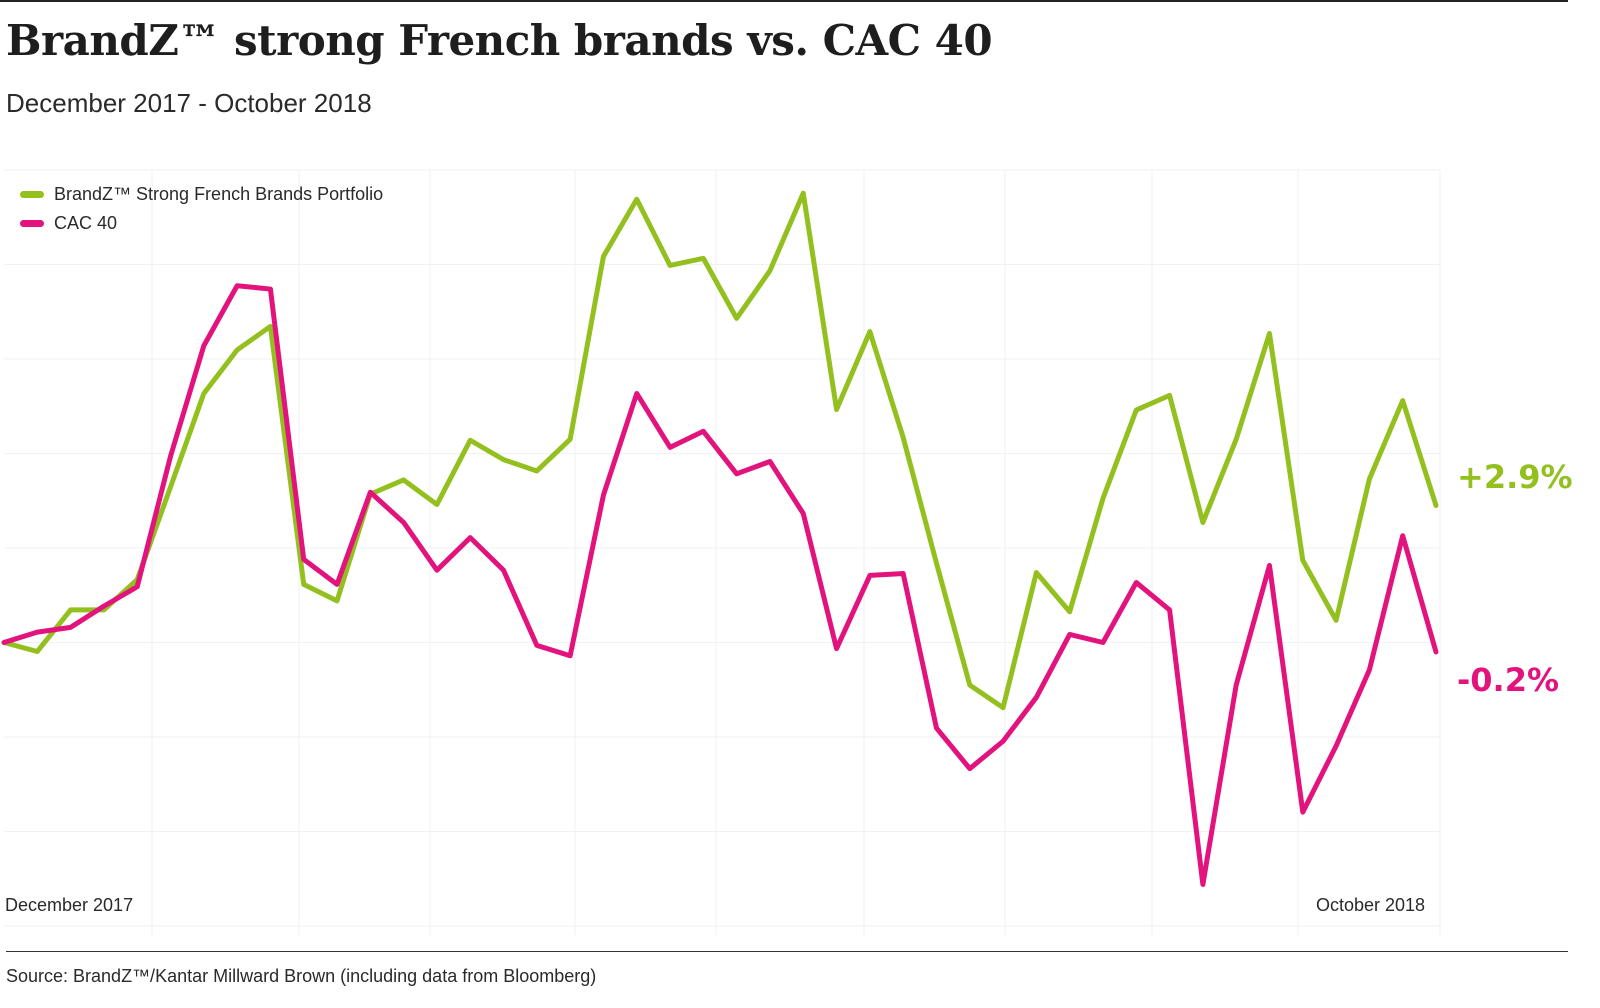 Image resolution: width=1600 pixels, height=1008 pixels. What do you see at coordinates (86, 223) in the screenshot?
I see `legend-label-cac40: CAC 40` at bounding box center [86, 223].